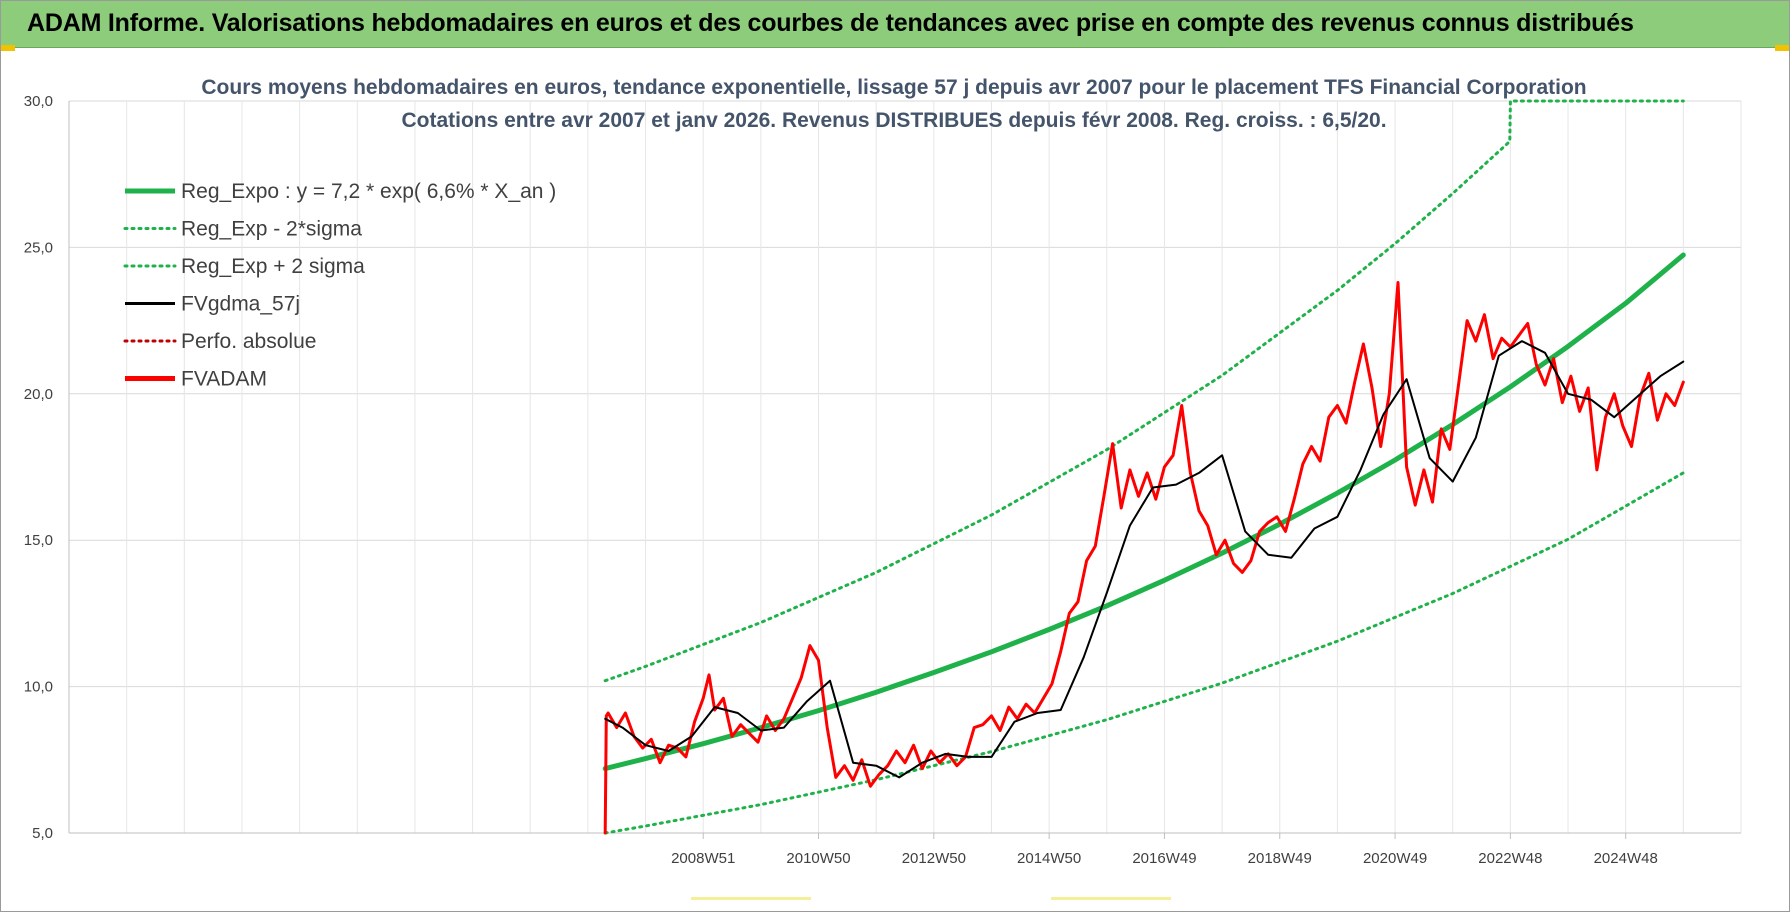 The height and width of the screenshot is (912, 1790). Describe the element at coordinates (271, 229) in the screenshot. I see `legend-label: Reg_Exp - 2*sigma` at that location.